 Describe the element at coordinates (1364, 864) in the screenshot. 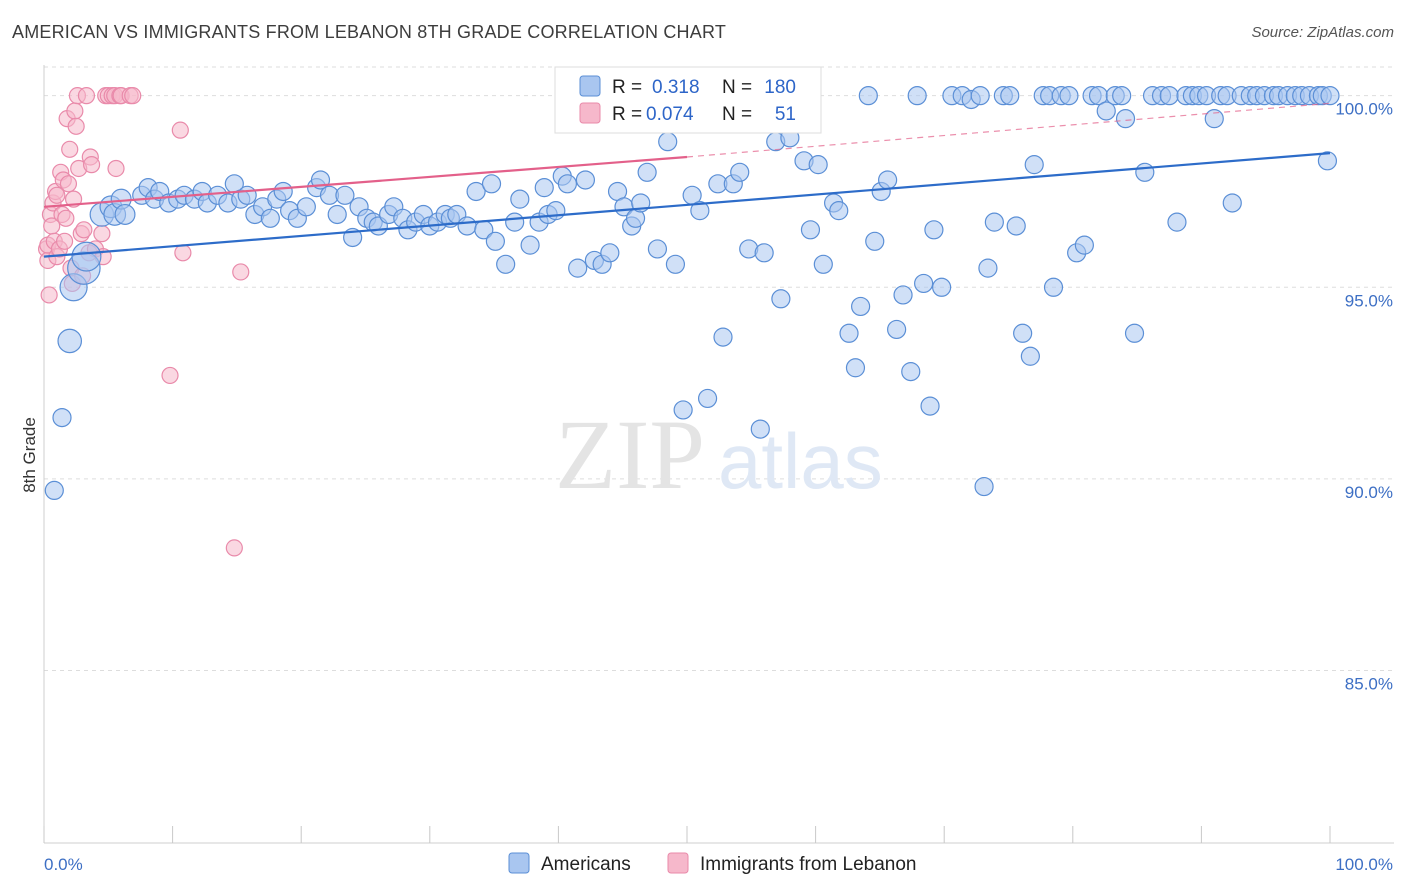

I see `x-tick-label-max: 100.0%` at that location.